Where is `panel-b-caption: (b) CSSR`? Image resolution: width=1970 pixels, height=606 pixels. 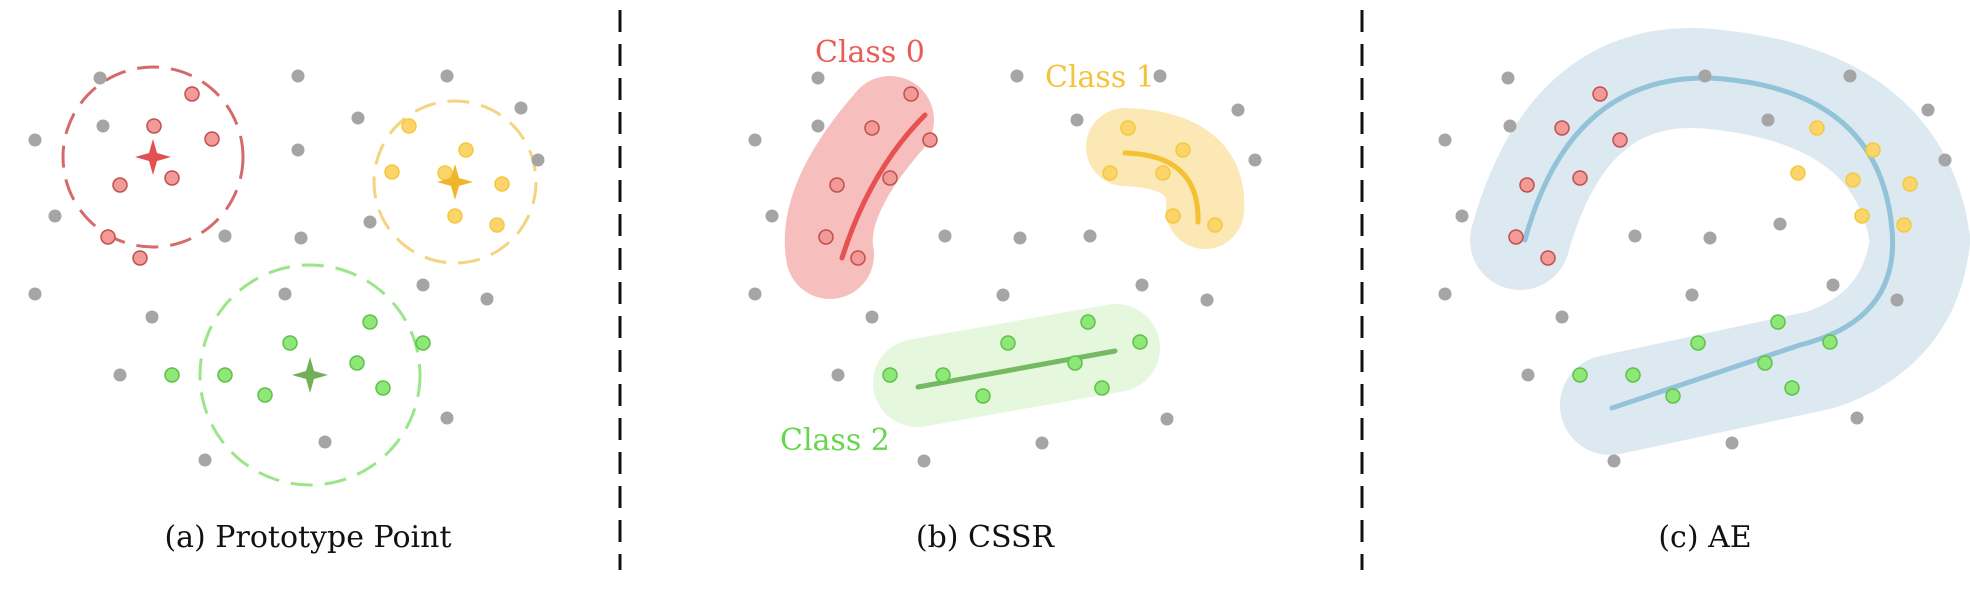
panel-b-caption: (b) CSSR is located at coordinates (985, 537).